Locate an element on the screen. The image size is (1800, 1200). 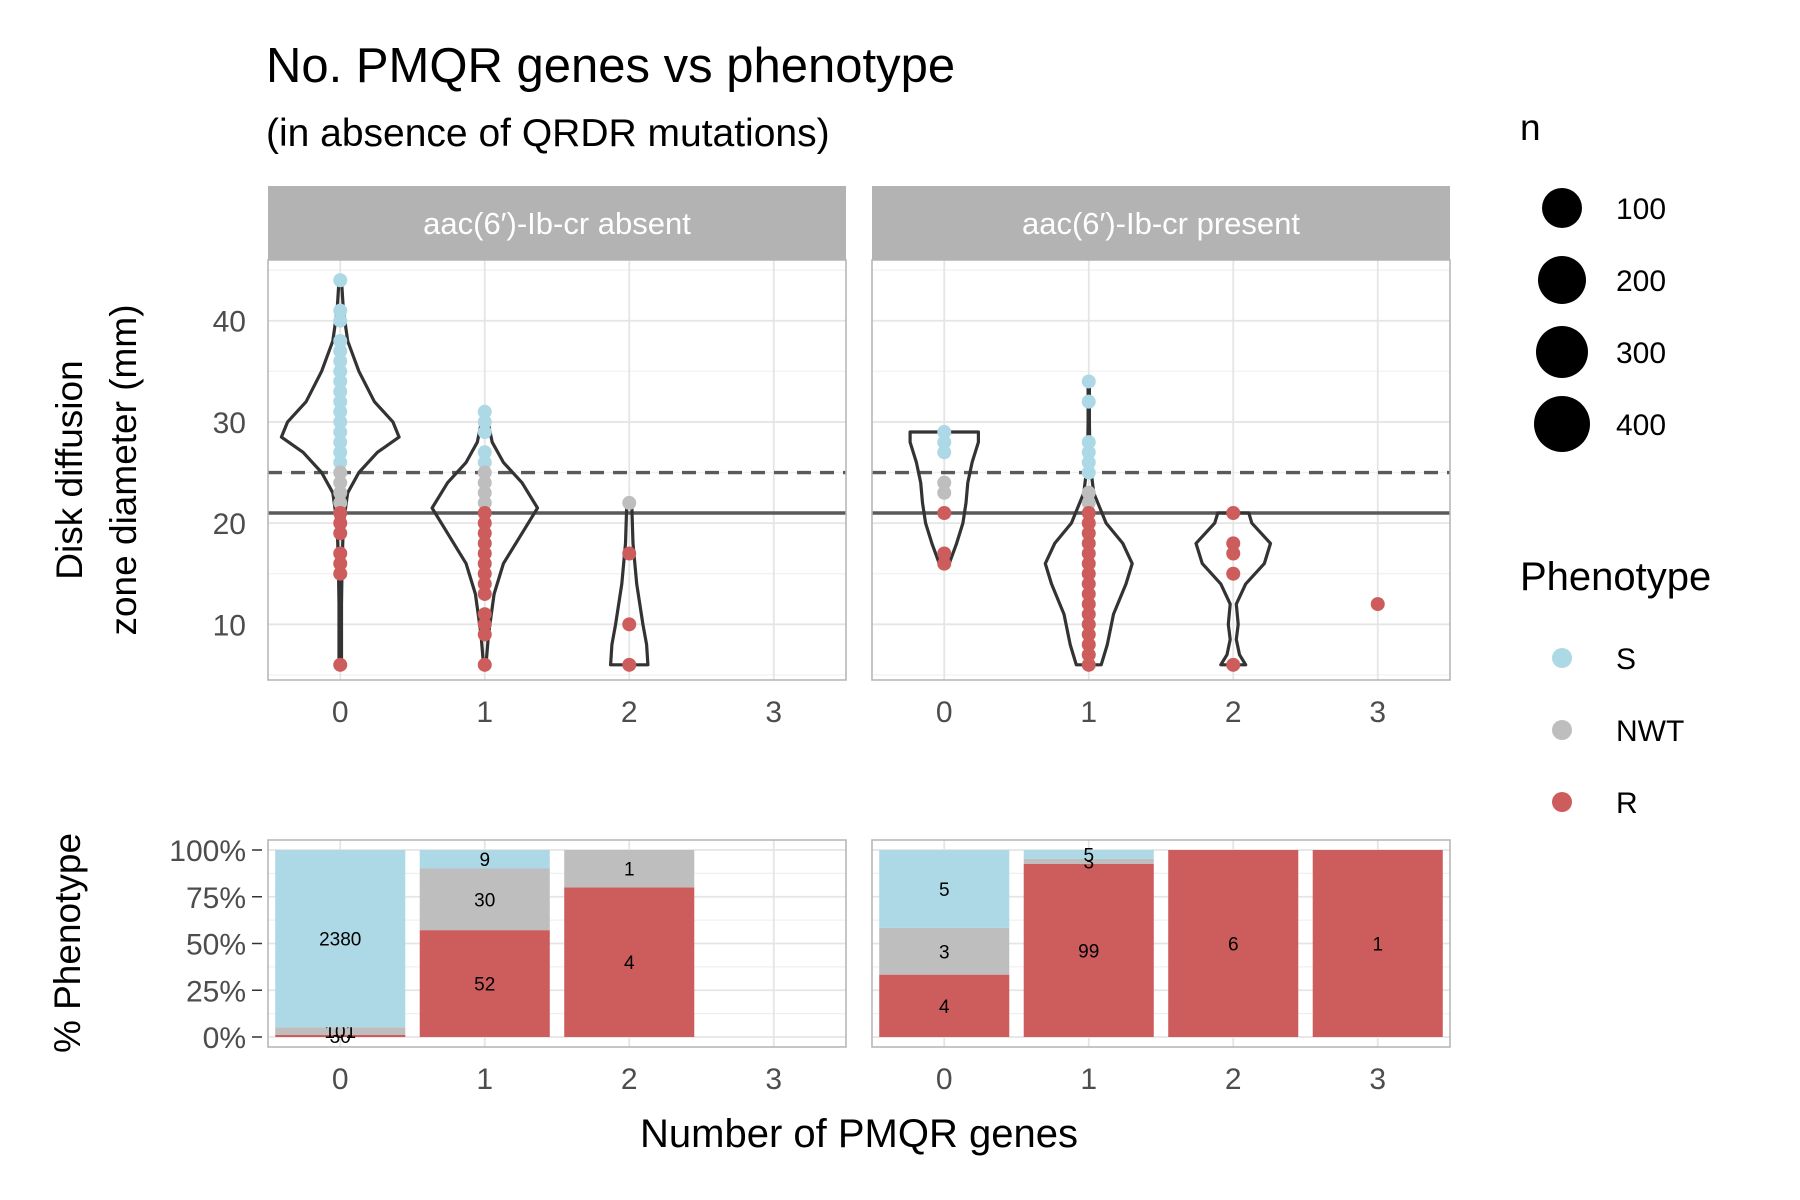
bar-count-label: 5 is located at coordinates (944, 890).